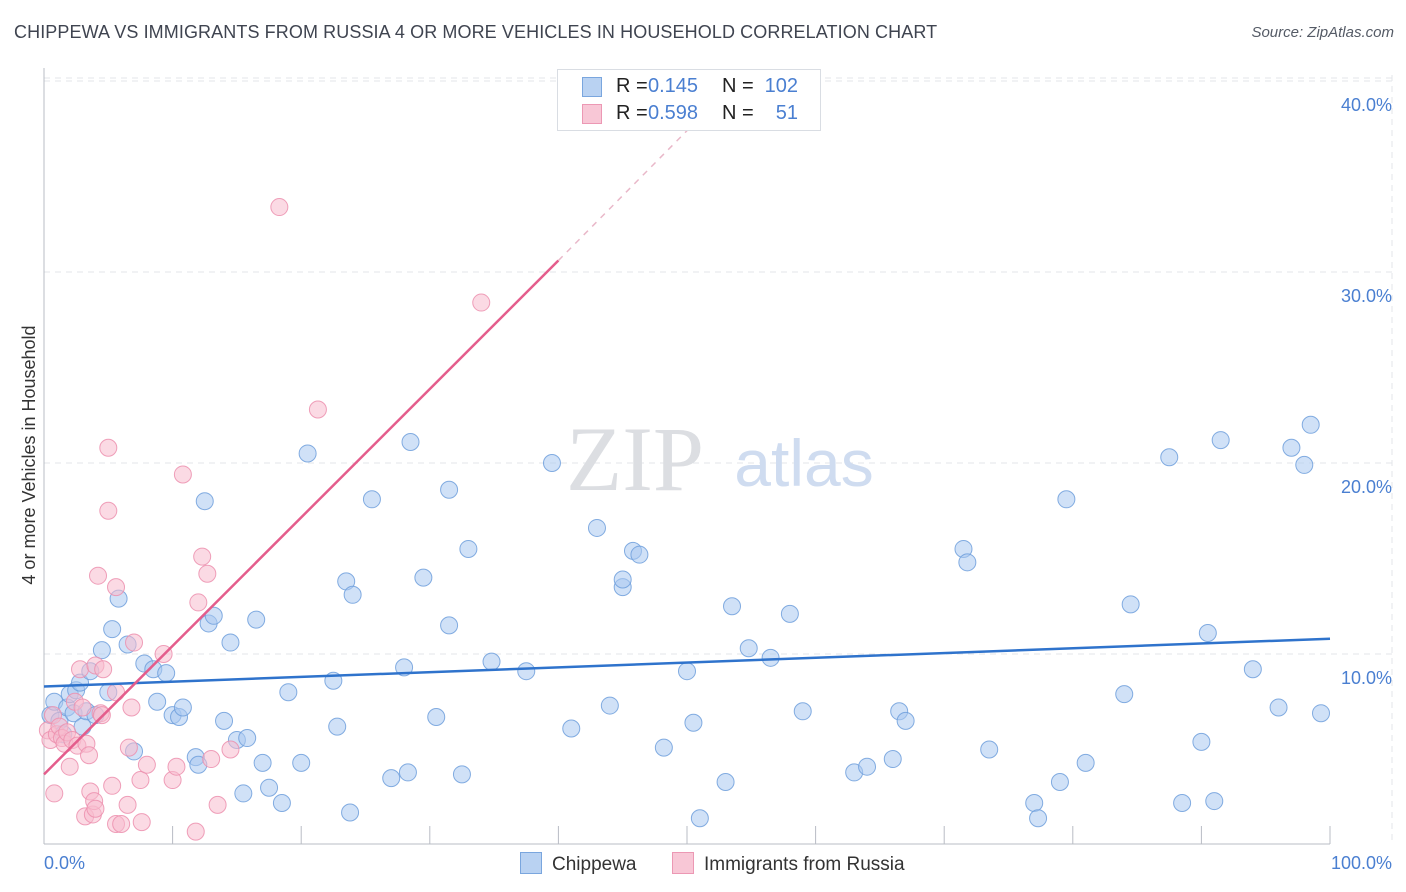 This screenshot has height=892, width=1406. Describe the element at coordinates (1366, 296) in the screenshot. I see `y-tick-label: 30.0%` at that location.